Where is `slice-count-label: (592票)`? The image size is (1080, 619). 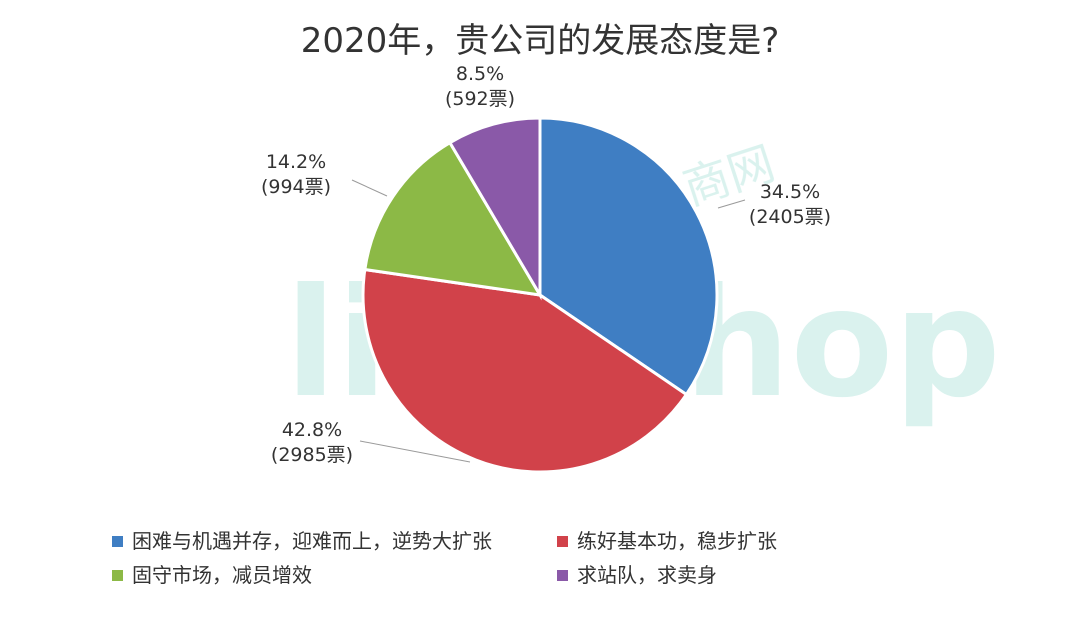 slice-count-label: (592票) is located at coordinates (480, 99).